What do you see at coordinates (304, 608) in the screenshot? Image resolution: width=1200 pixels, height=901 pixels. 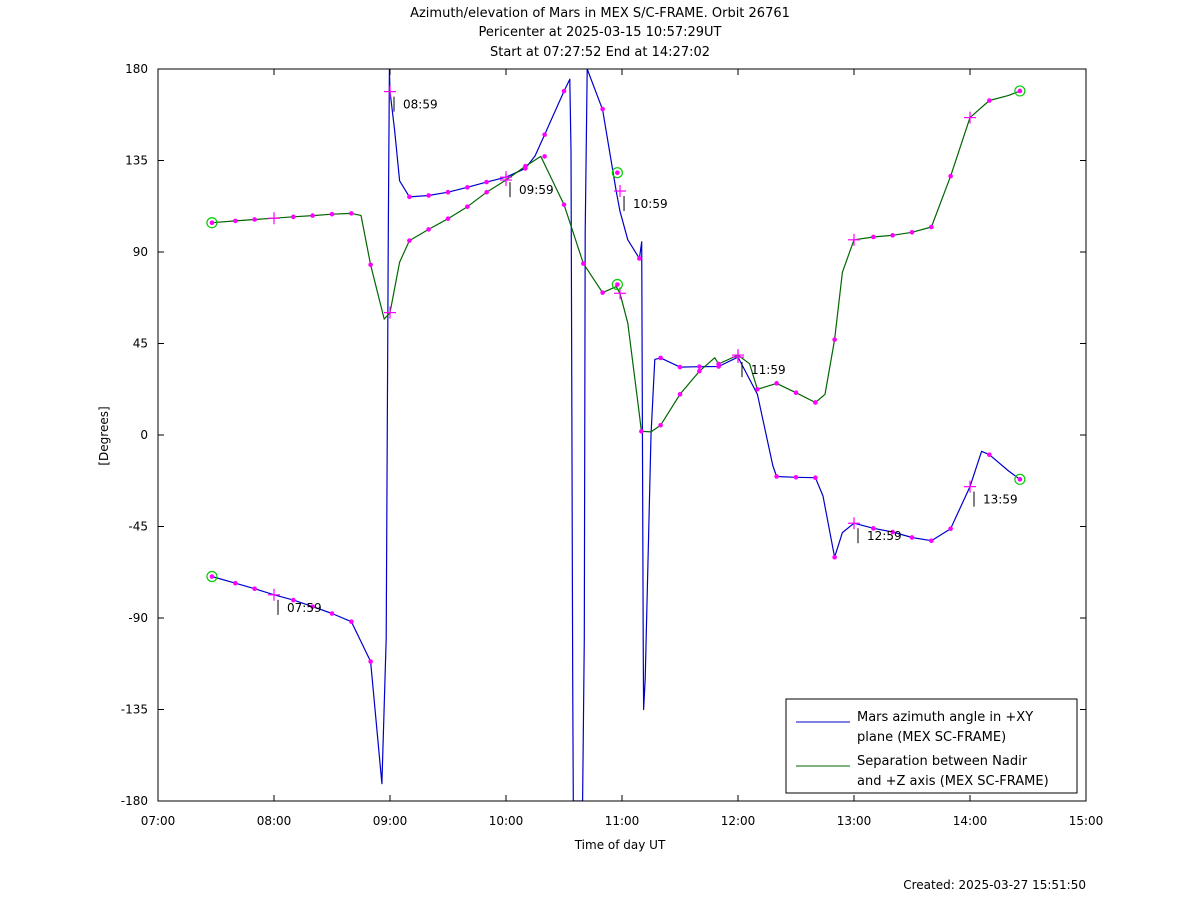 I see `annotation-label: 07:59` at bounding box center [304, 608].